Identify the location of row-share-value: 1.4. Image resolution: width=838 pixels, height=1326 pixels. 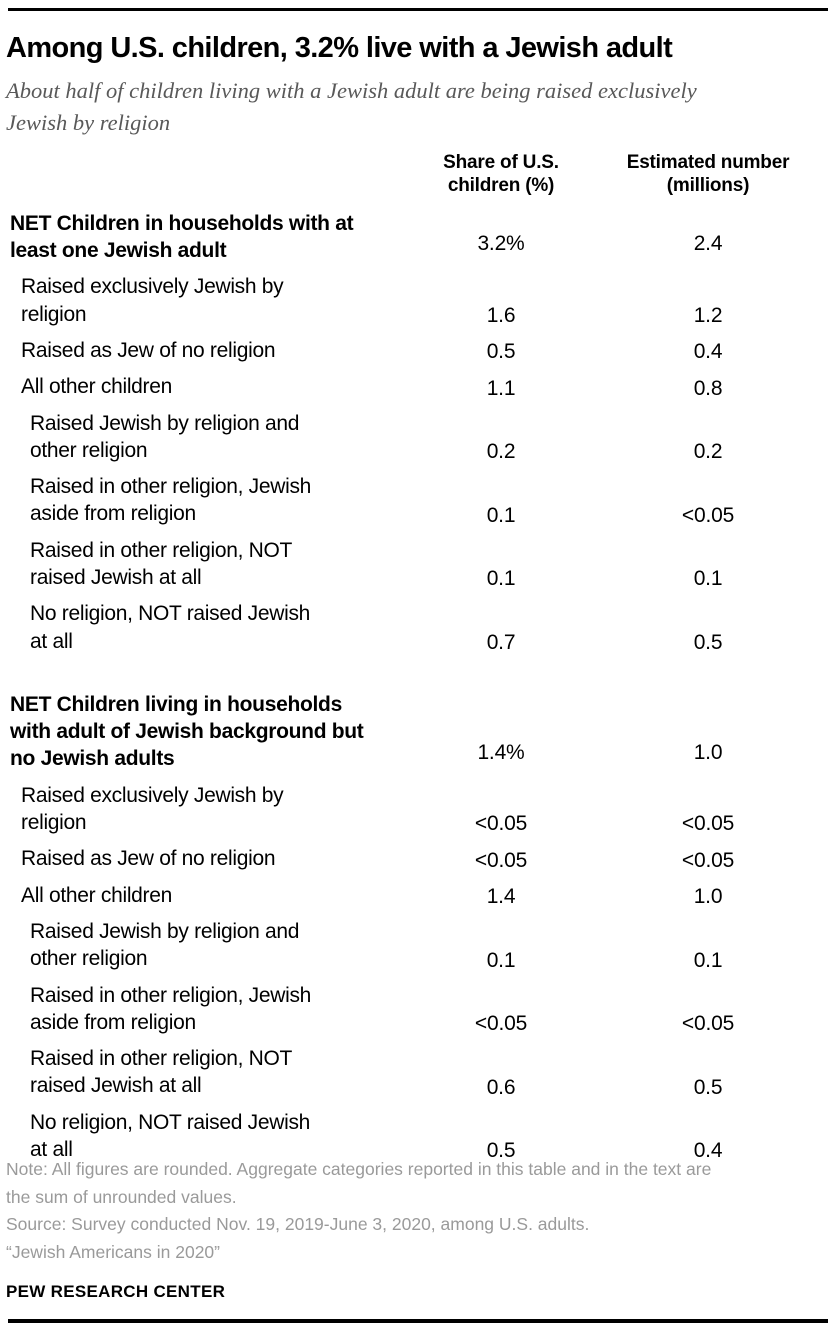
(501, 896).